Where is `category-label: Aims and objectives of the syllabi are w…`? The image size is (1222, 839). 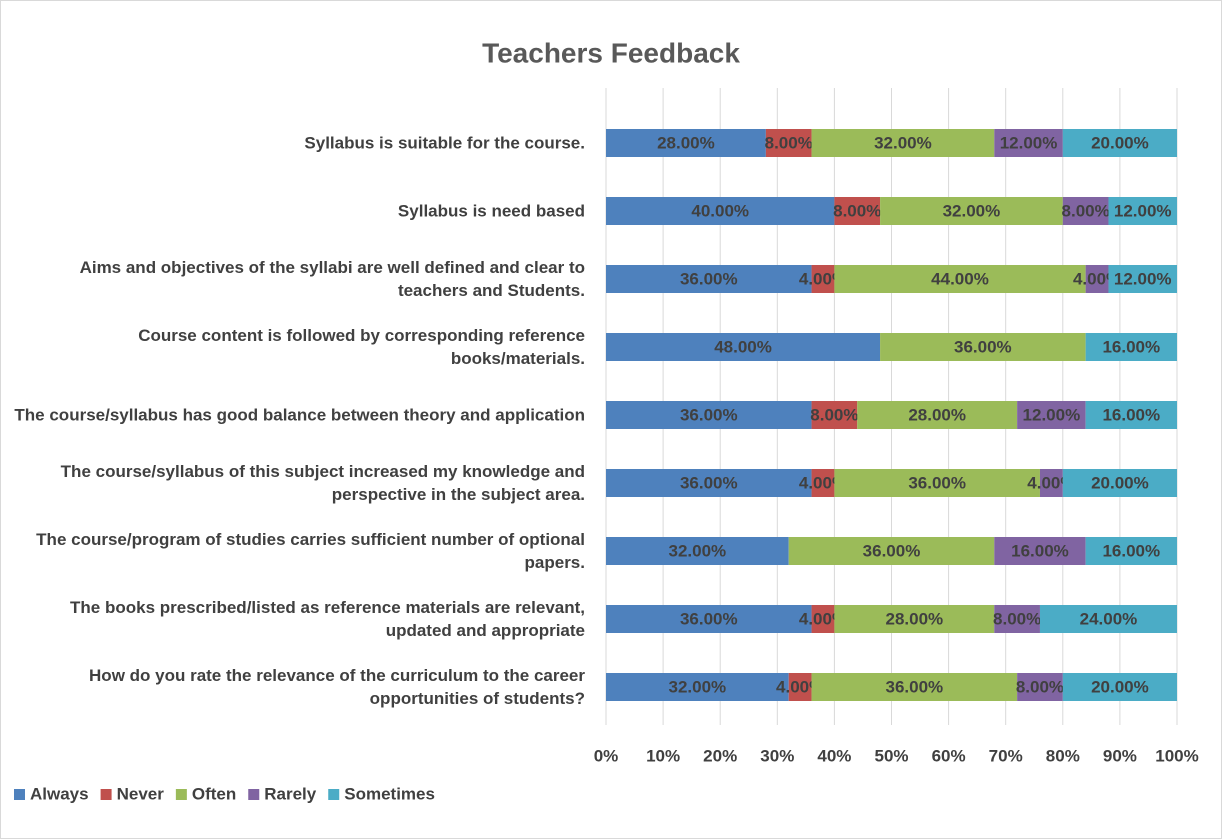
category-label: Aims and objectives of the syllabi are w… is located at coordinates (332, 279).